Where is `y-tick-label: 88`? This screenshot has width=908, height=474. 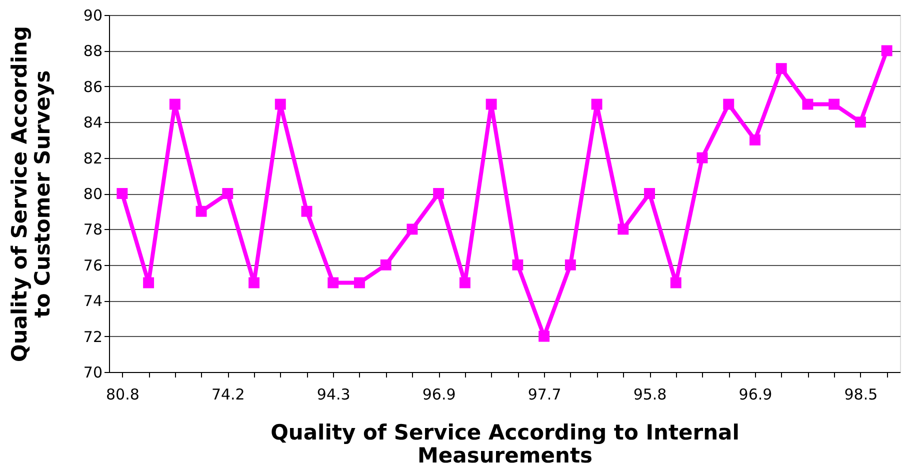 y-tick-label: 88 is located at coordinates (92, 51).